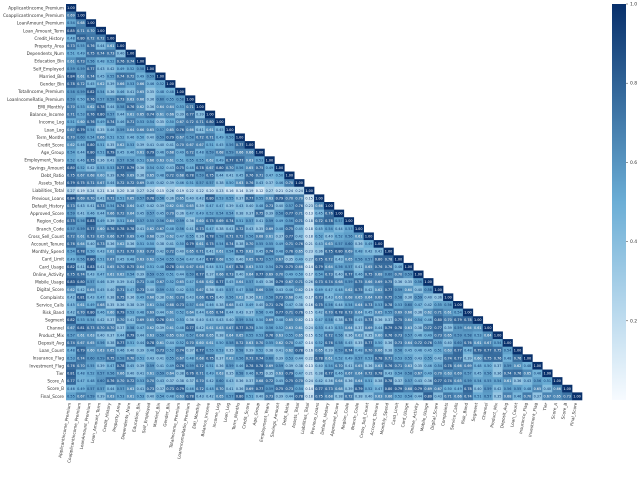  I want to click on cell-value-label: 0.48, so click(359, 351).